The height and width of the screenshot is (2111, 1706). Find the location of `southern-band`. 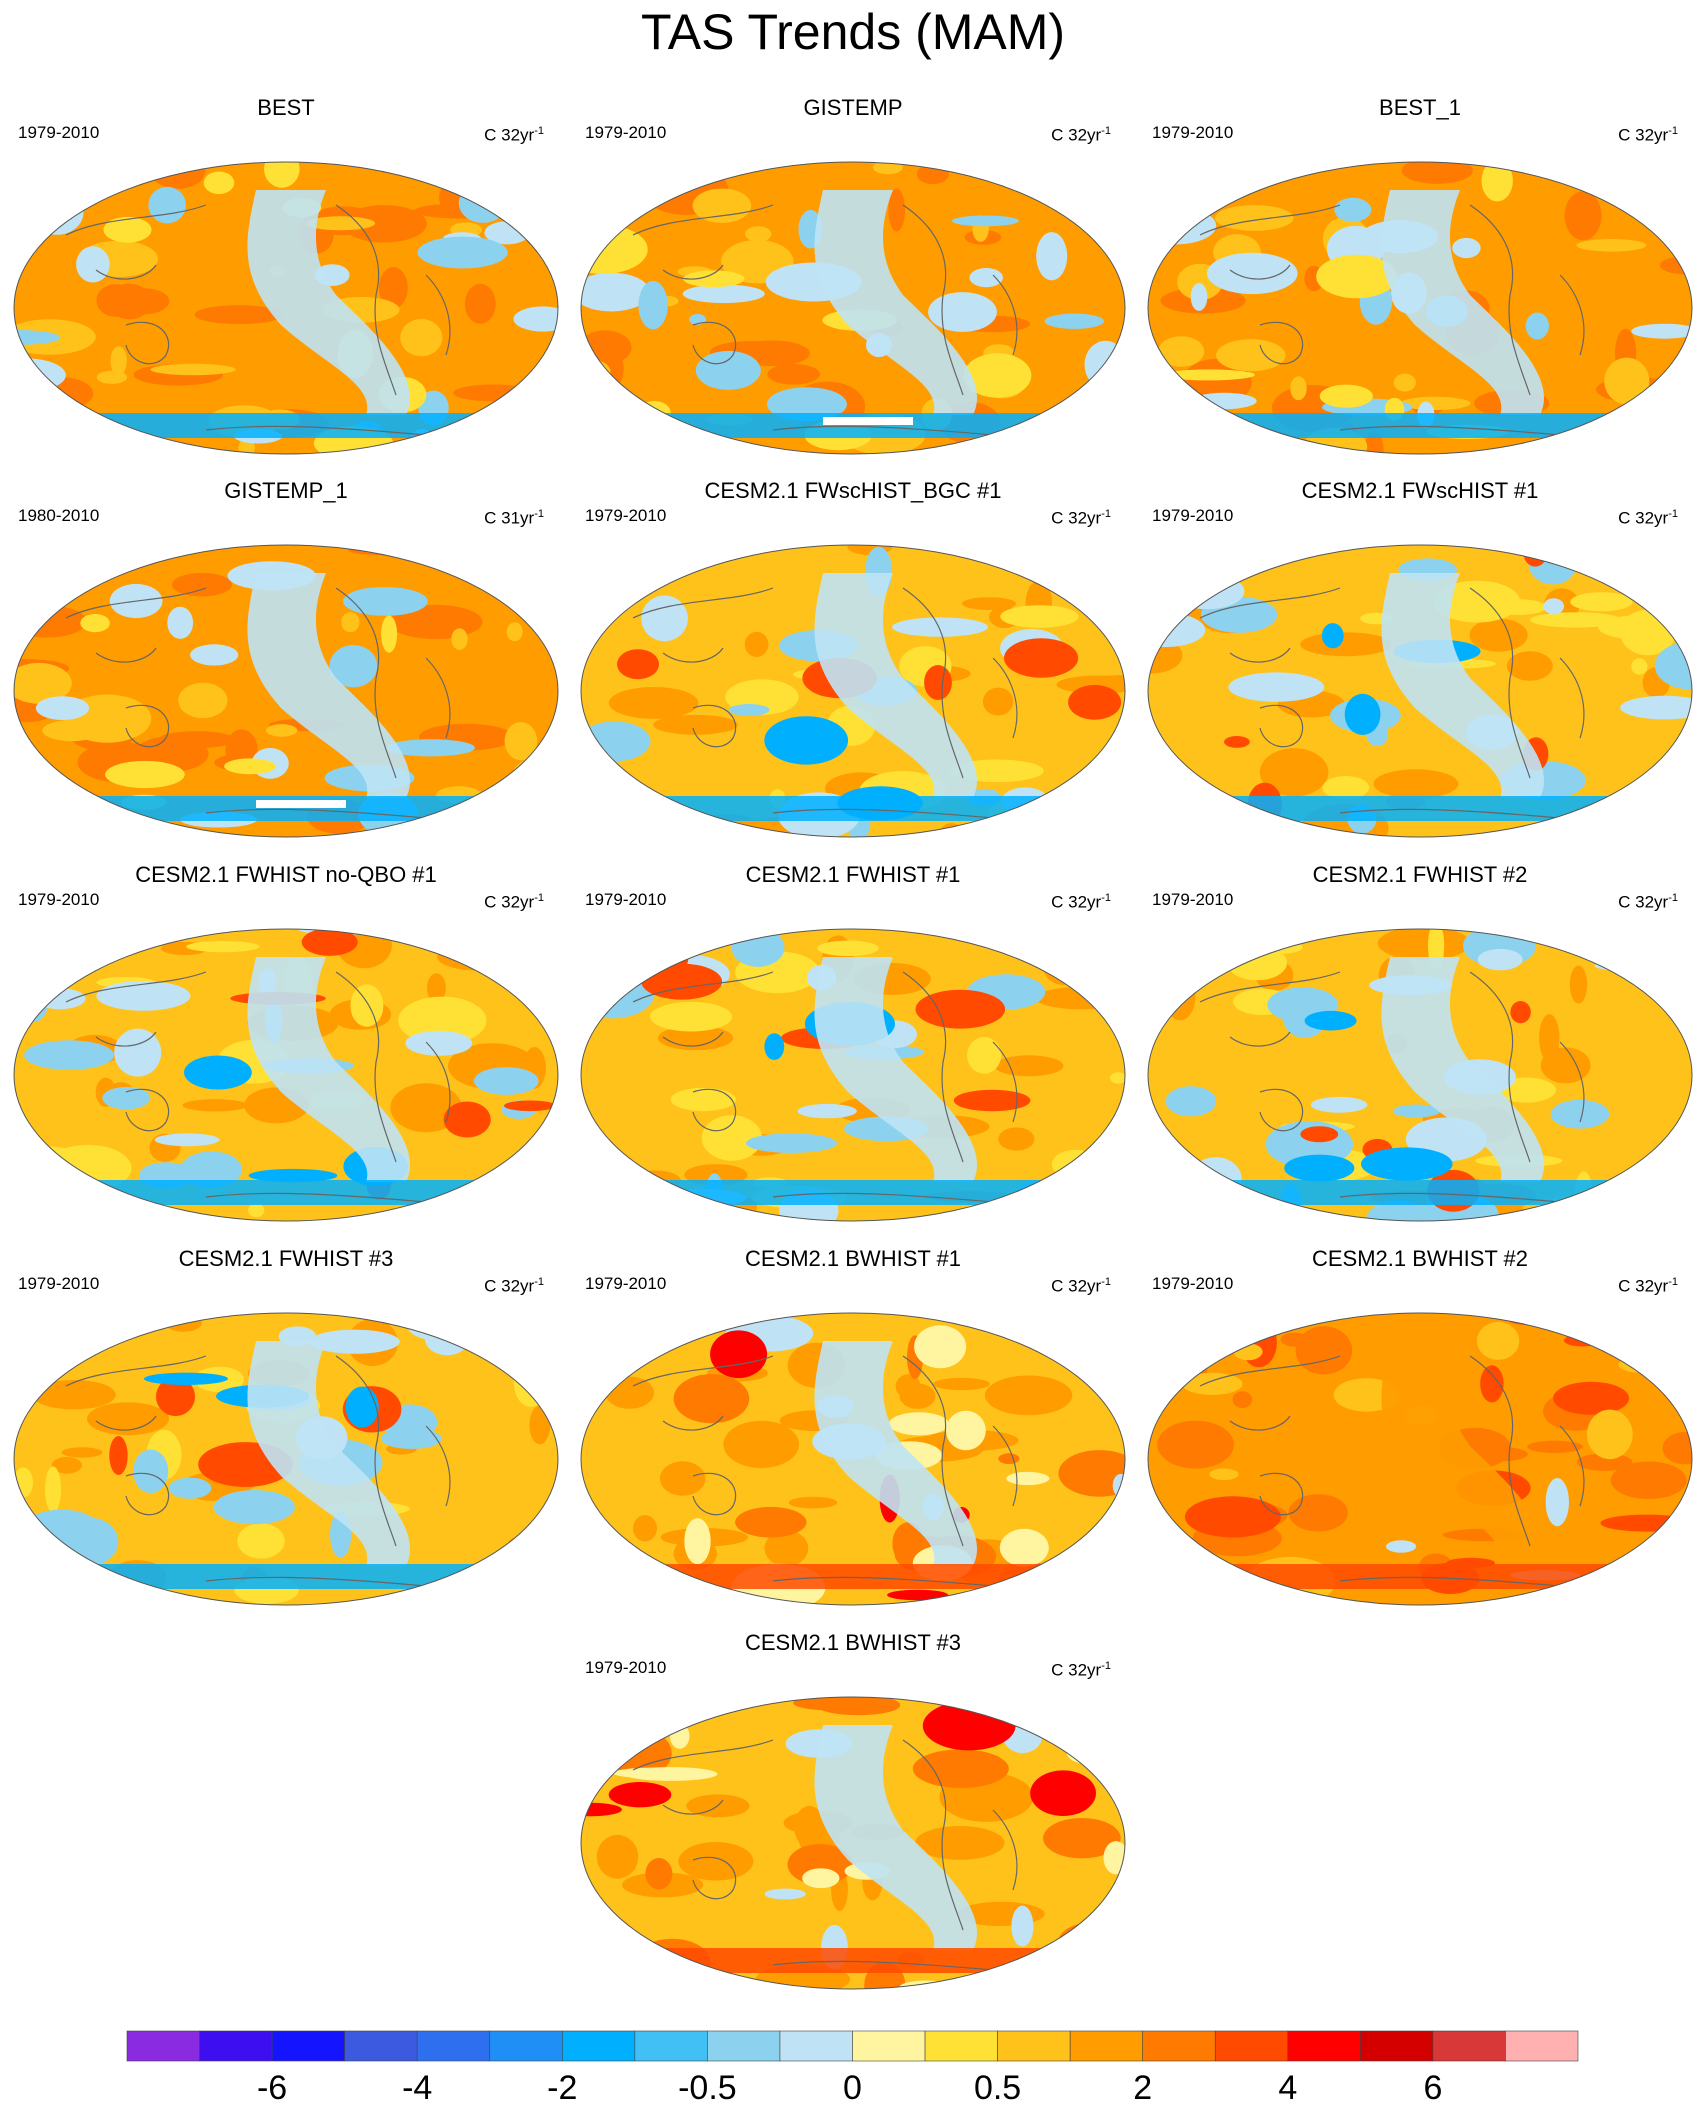

southern-band is located at coordinates (853, 1192).